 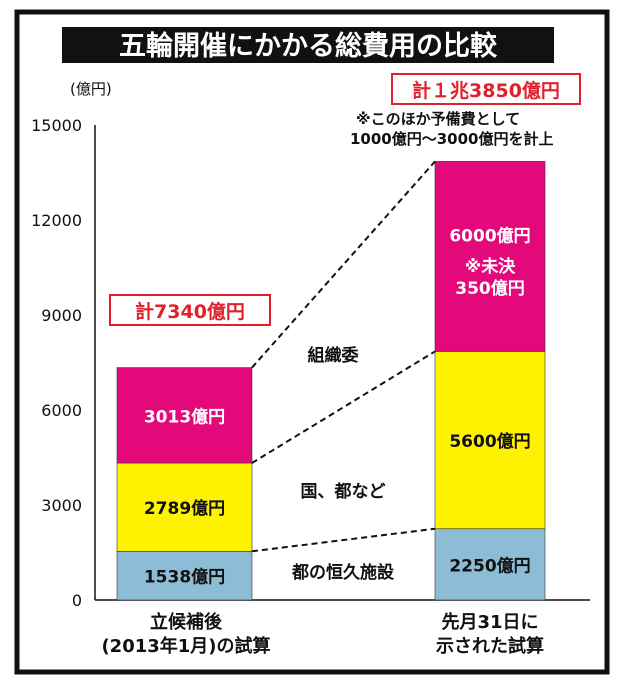 I want to click on y-tick-label: 15000, so click(x=56, y=125).